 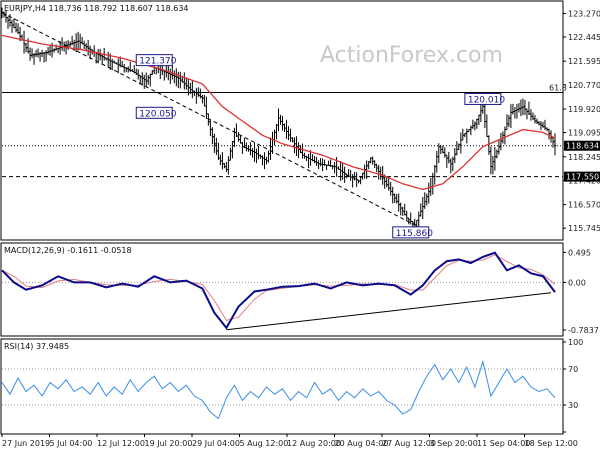 What do you see at coordinates (584, 228) in the screenshot?
I see `price-tick-label: 115.745` at bounding box center [584, 228].